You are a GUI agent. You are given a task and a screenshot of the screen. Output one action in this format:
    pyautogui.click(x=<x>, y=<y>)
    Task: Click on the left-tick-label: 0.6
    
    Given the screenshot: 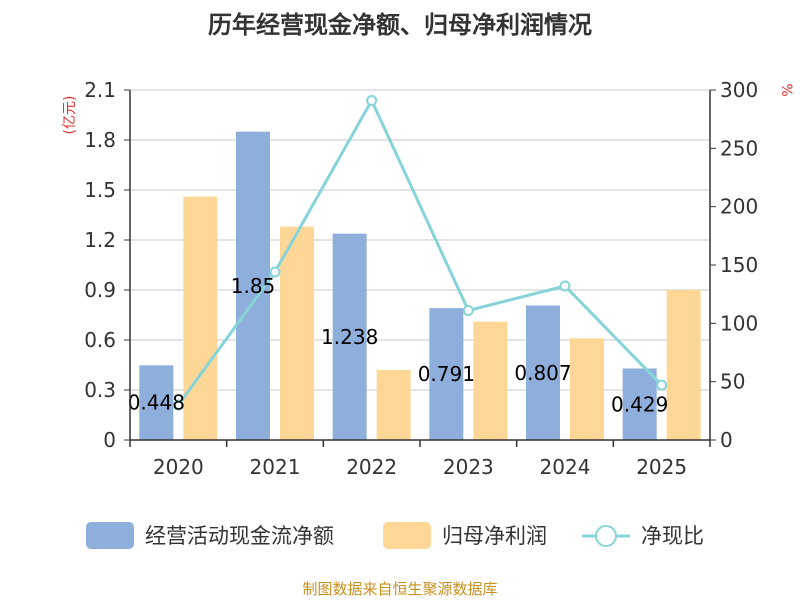 What is the action you would take?
    pyautogui.click(x=100, y=340)
    